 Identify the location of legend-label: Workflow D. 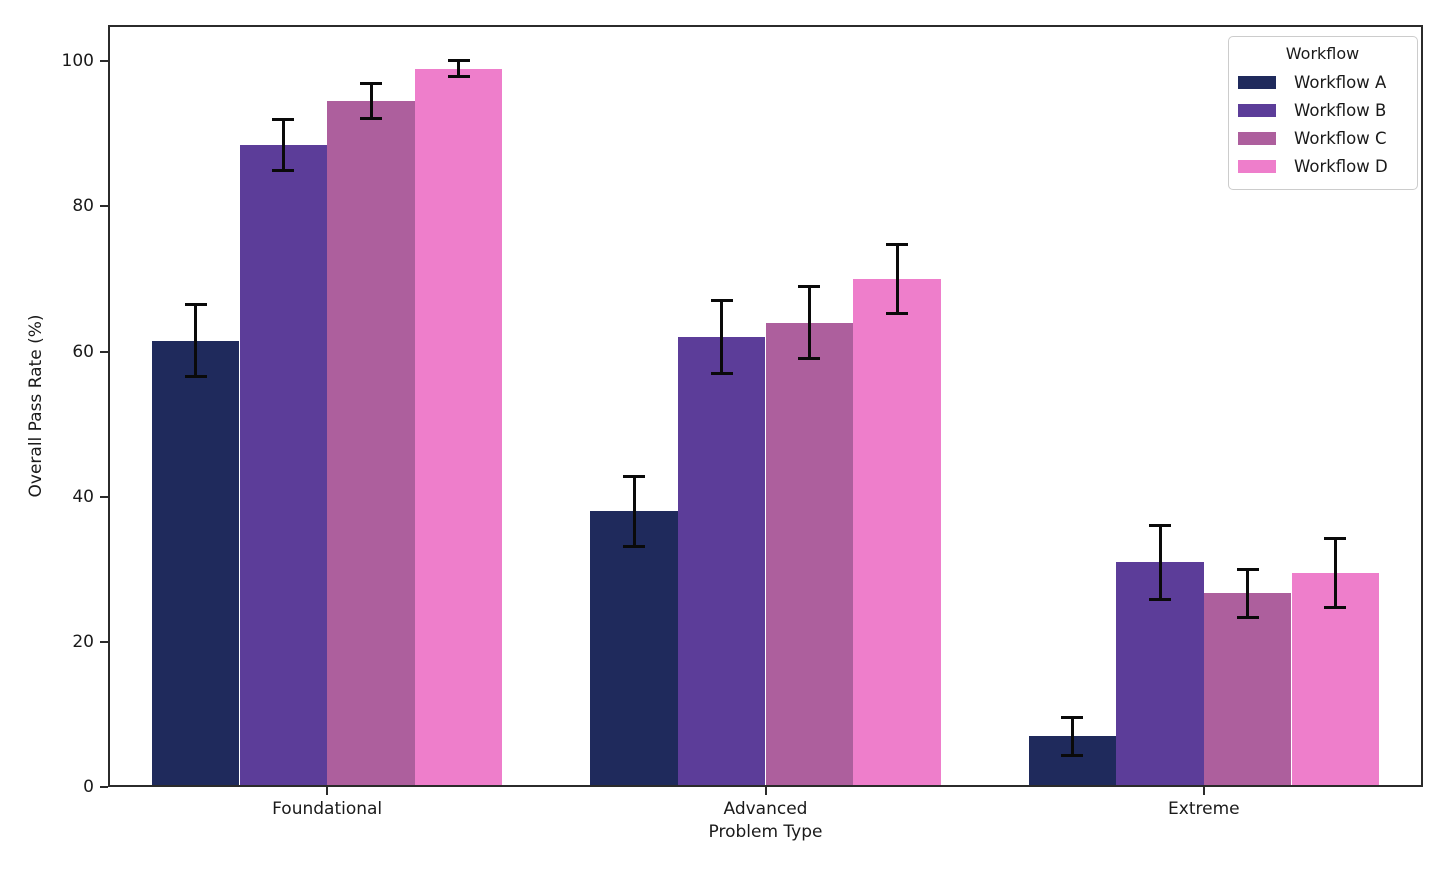
(1341, 166).